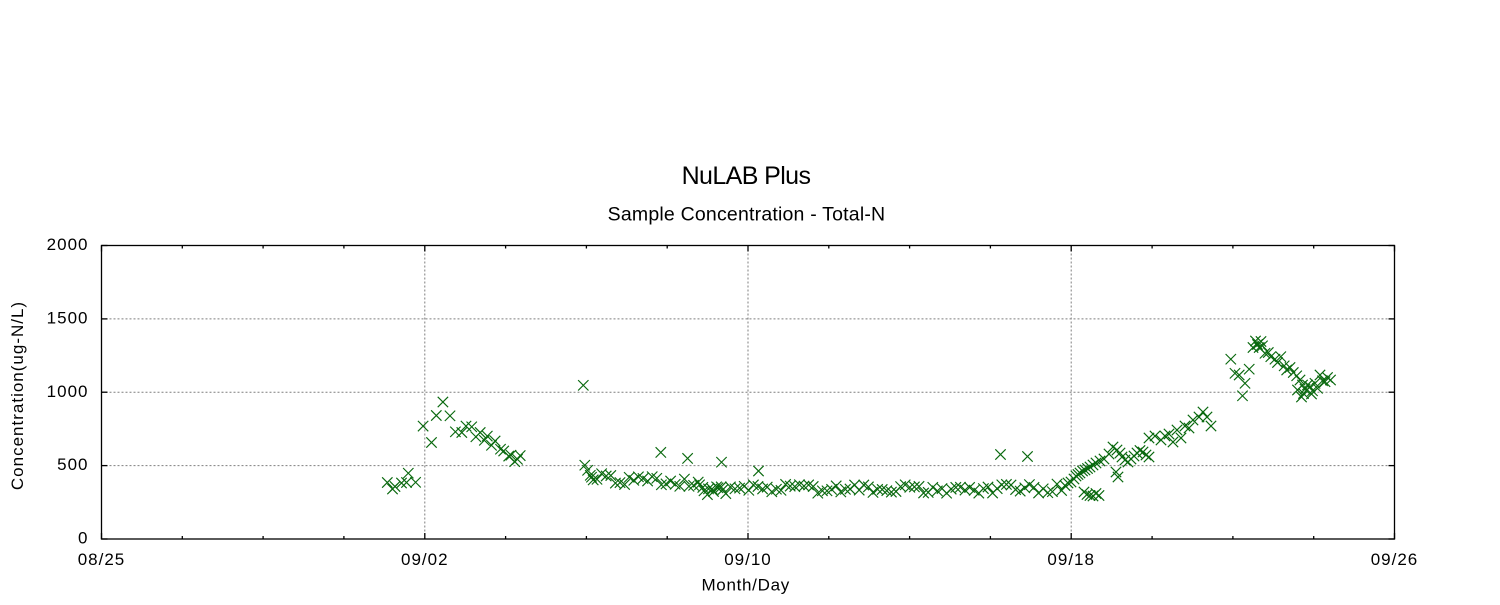  Describe the element at coordinates (745, 585) in the screenshot. I see `svg-text: Month/Day` at that location.